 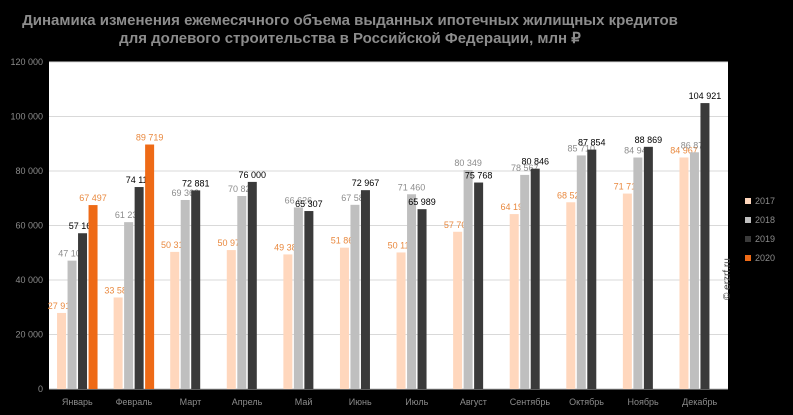 I want to click on watermark: © erzrf.ru, so click(x=727, y=279).